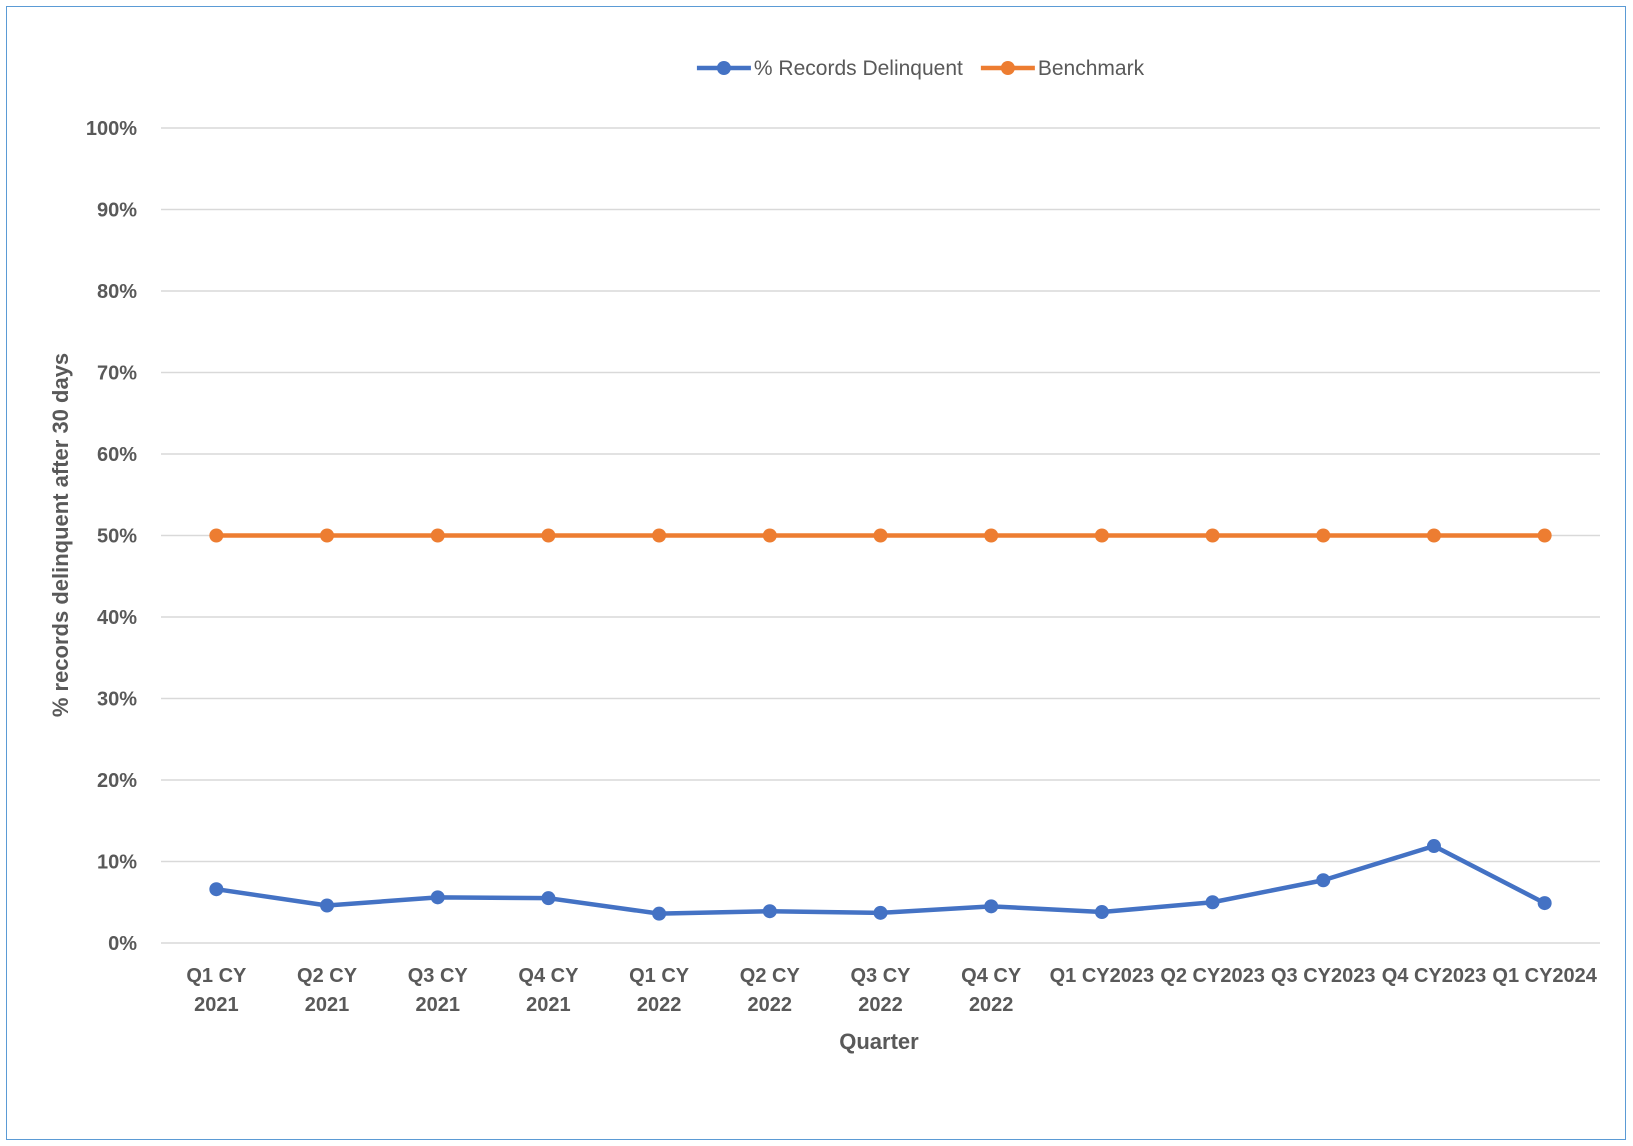  What do you see at coordinates (117, 374) in the screenshot?
I see `y-tick-label: 70%` at bounding box center [117, 374].